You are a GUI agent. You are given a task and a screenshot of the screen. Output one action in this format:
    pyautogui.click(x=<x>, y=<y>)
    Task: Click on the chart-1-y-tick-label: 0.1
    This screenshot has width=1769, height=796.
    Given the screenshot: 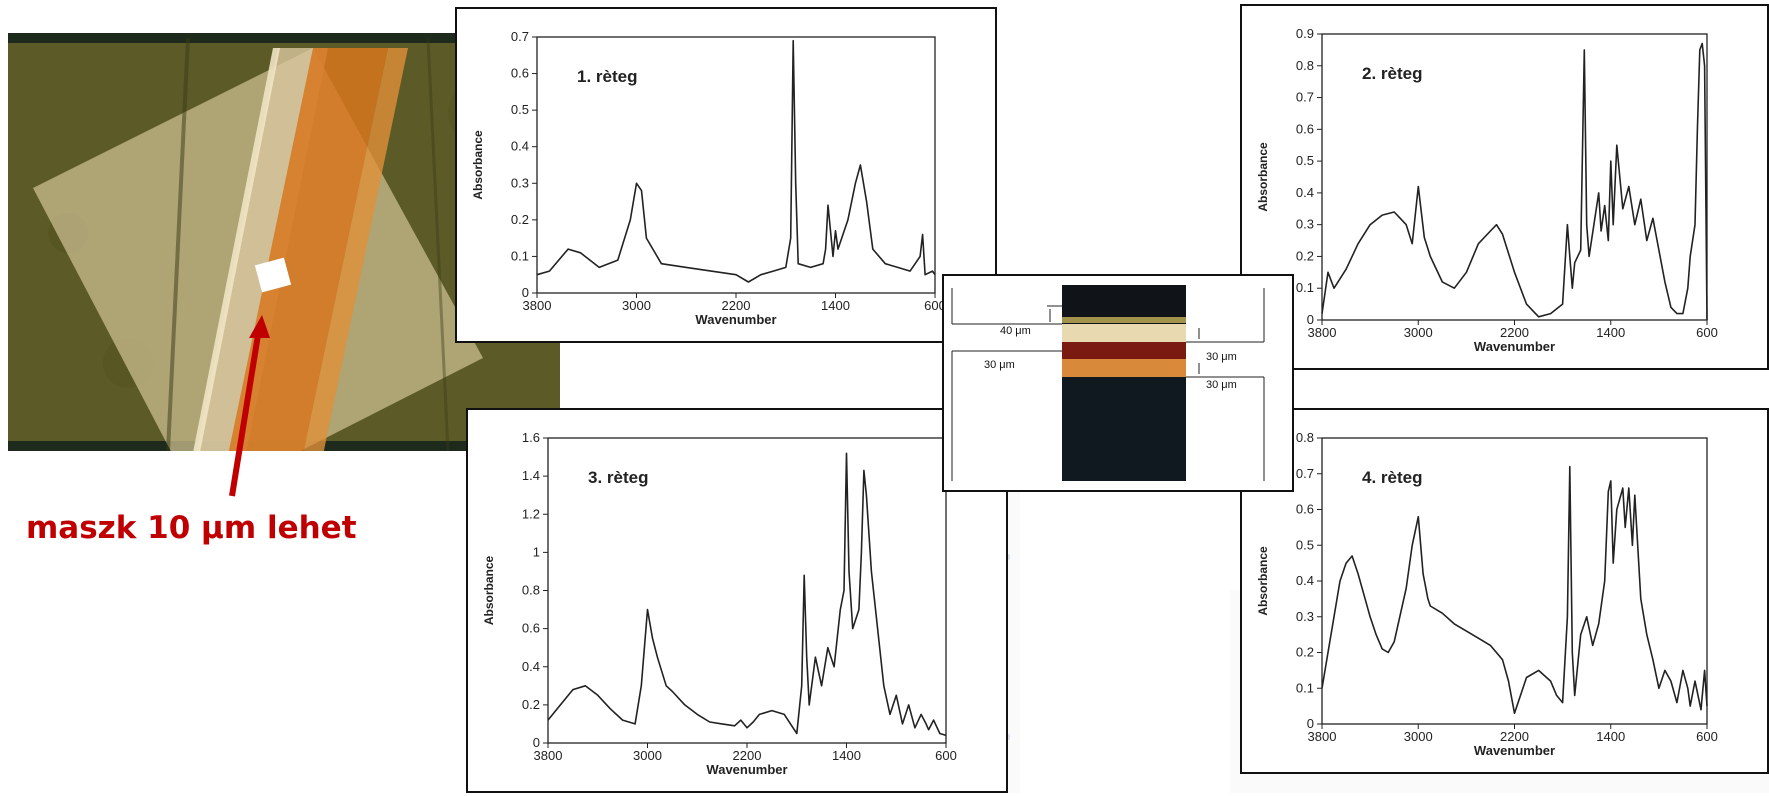 What is the action you would take?
    pyautogui.click(x=520, y=255)
    